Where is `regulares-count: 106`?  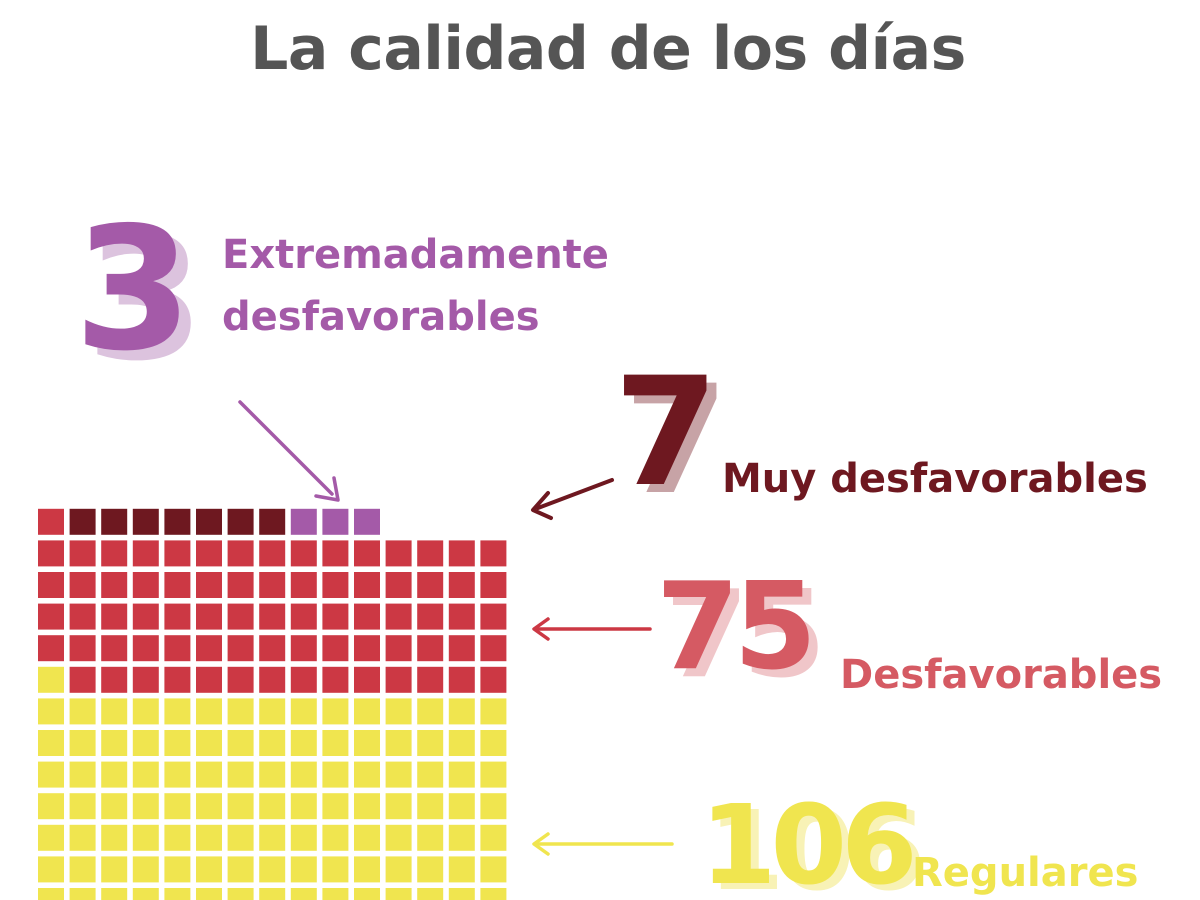 regulares-count: 106 is located at coordinates (809, 840).